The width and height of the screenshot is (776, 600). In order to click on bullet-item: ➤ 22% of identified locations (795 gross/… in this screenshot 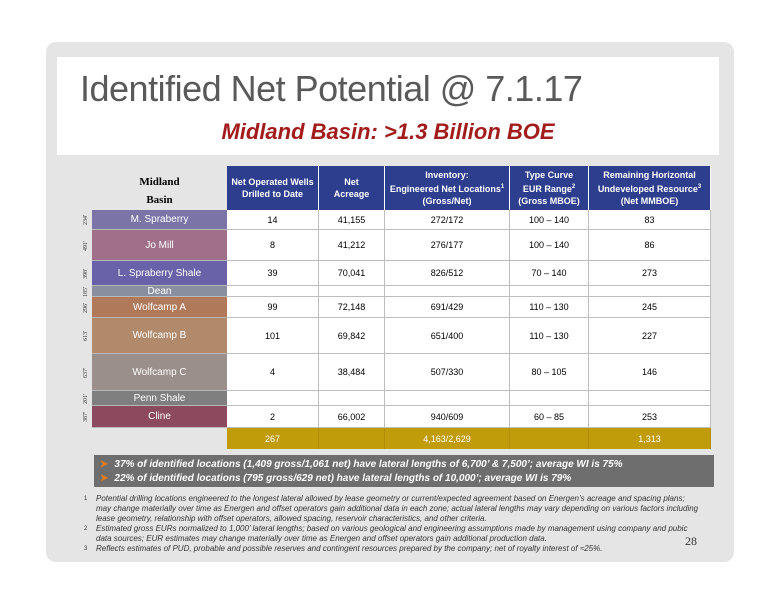, I will do `click(404, 478)`.